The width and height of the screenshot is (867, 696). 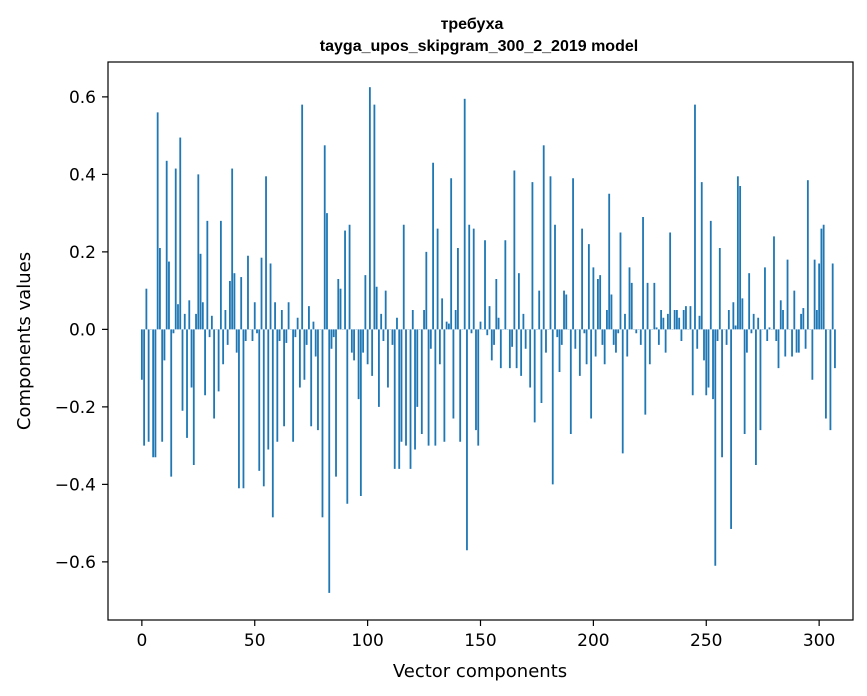 I want to click on x-tick-label: 300, so click(x=819, y=641).